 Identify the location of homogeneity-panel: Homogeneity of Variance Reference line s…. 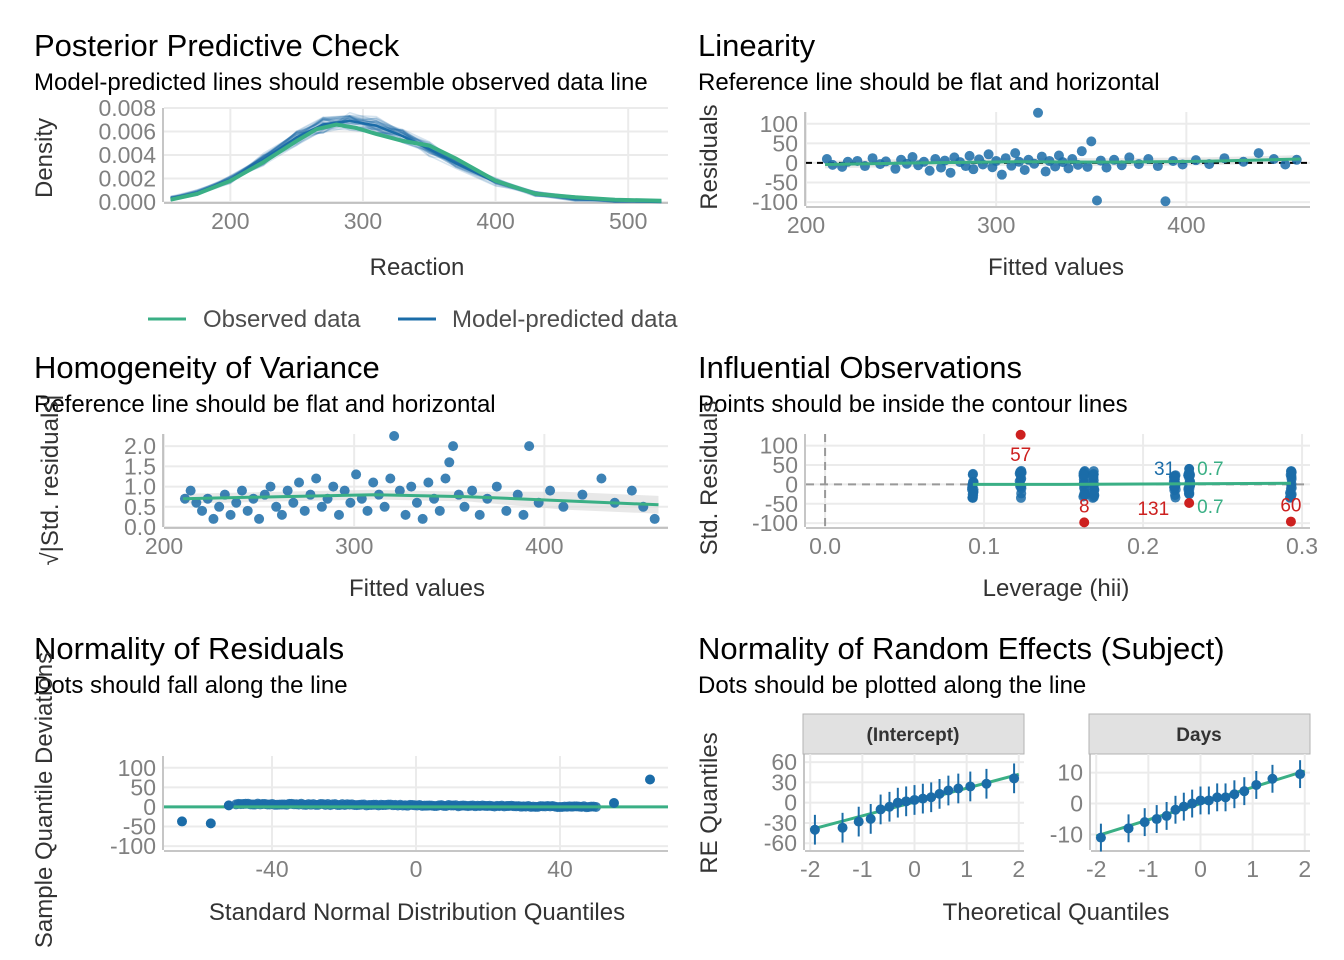
(351, 476).